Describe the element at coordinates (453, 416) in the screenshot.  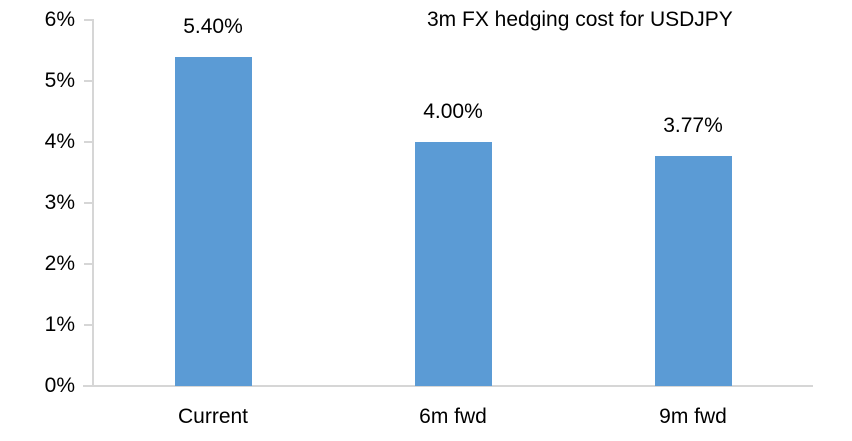
I see `x-axis-category-label: 6m fwd` at that location.